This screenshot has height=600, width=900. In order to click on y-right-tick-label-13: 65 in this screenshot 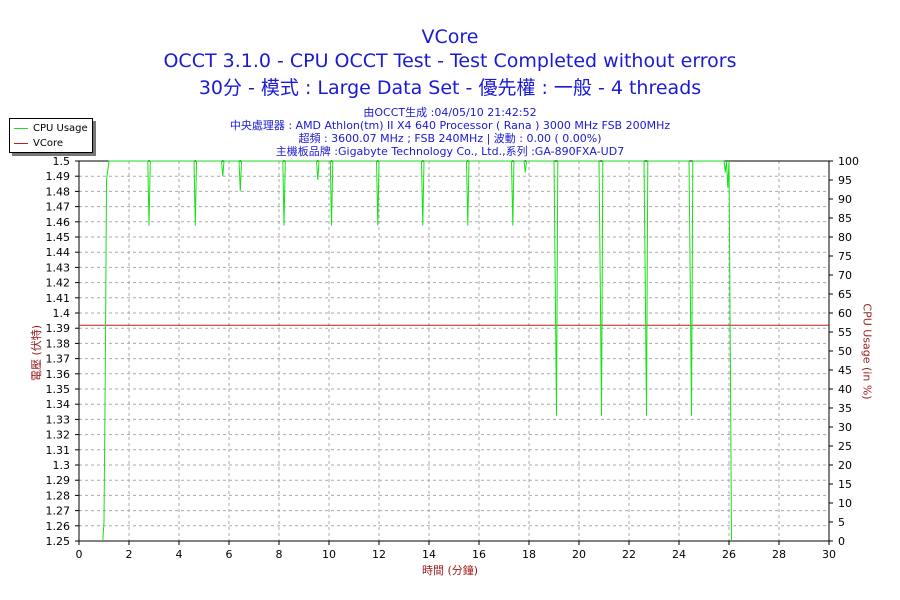, I will do `click(845, 294)`.